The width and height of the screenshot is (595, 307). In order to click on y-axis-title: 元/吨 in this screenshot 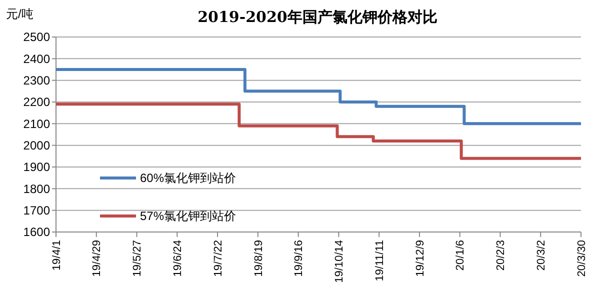, I will do `click(20, 14)`.